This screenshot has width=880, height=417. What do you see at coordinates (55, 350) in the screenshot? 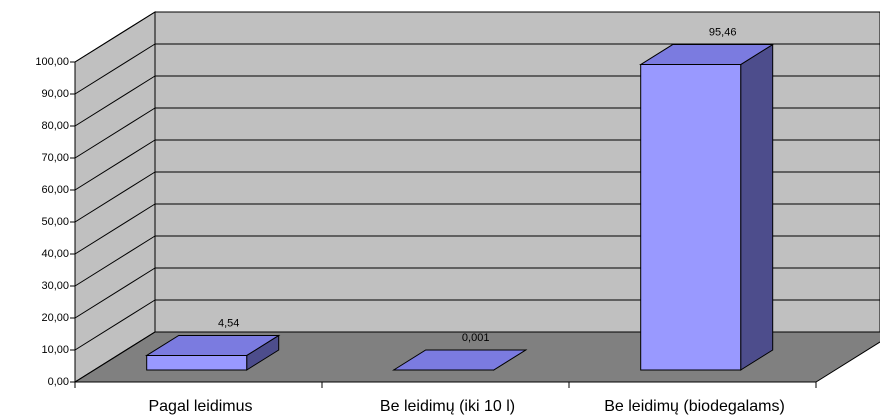
I see `y-tick-label: 10,00` at bounding box center [55, 350].